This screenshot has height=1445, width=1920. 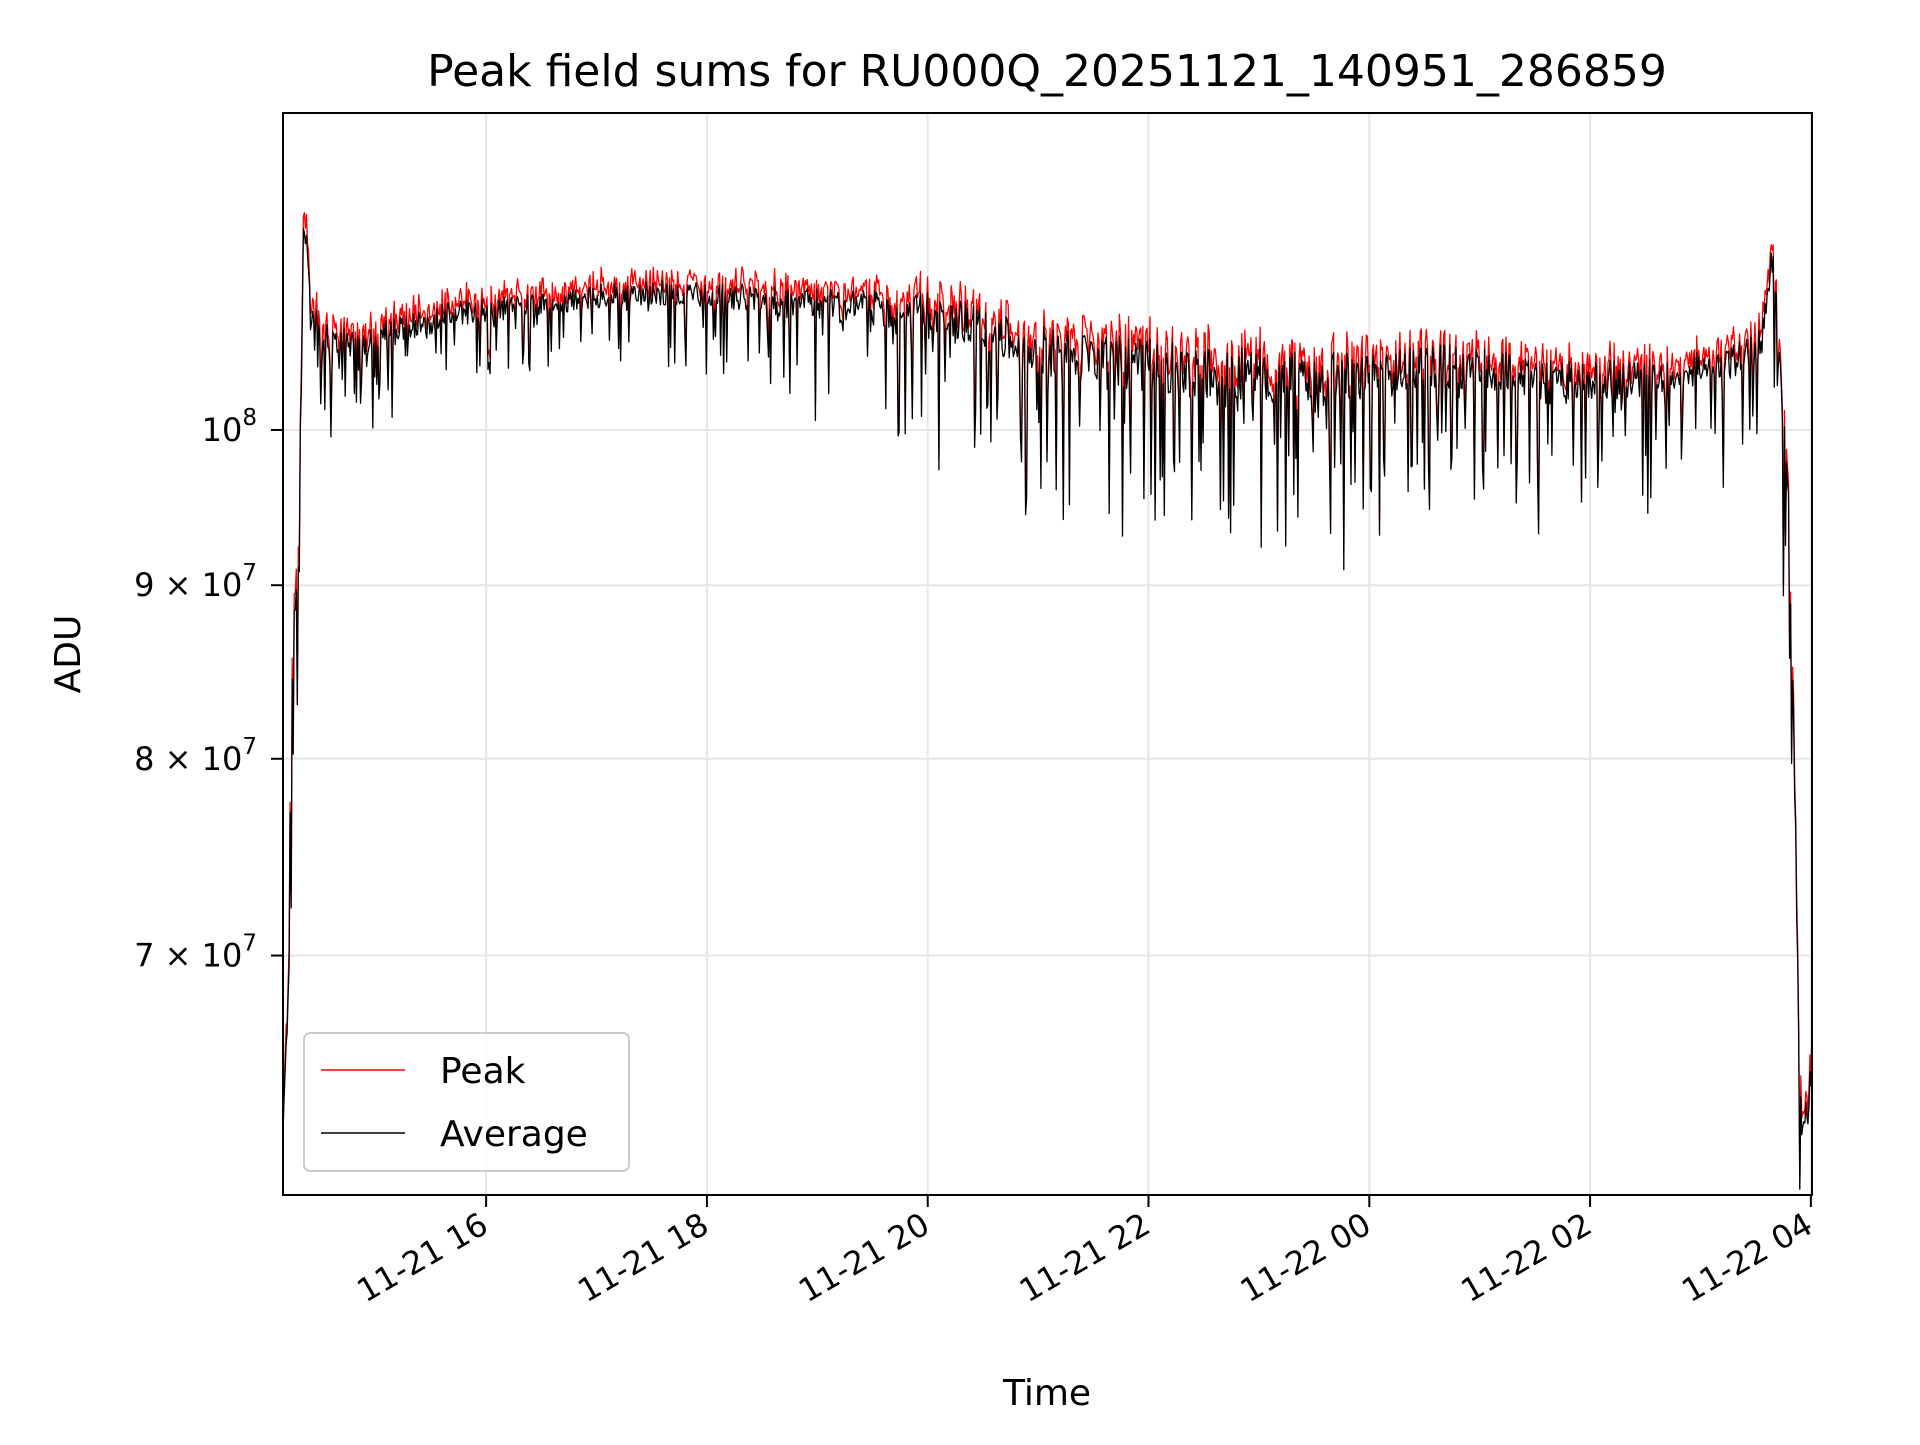 I want to click on legend-box, so click(x=466, y=1102).